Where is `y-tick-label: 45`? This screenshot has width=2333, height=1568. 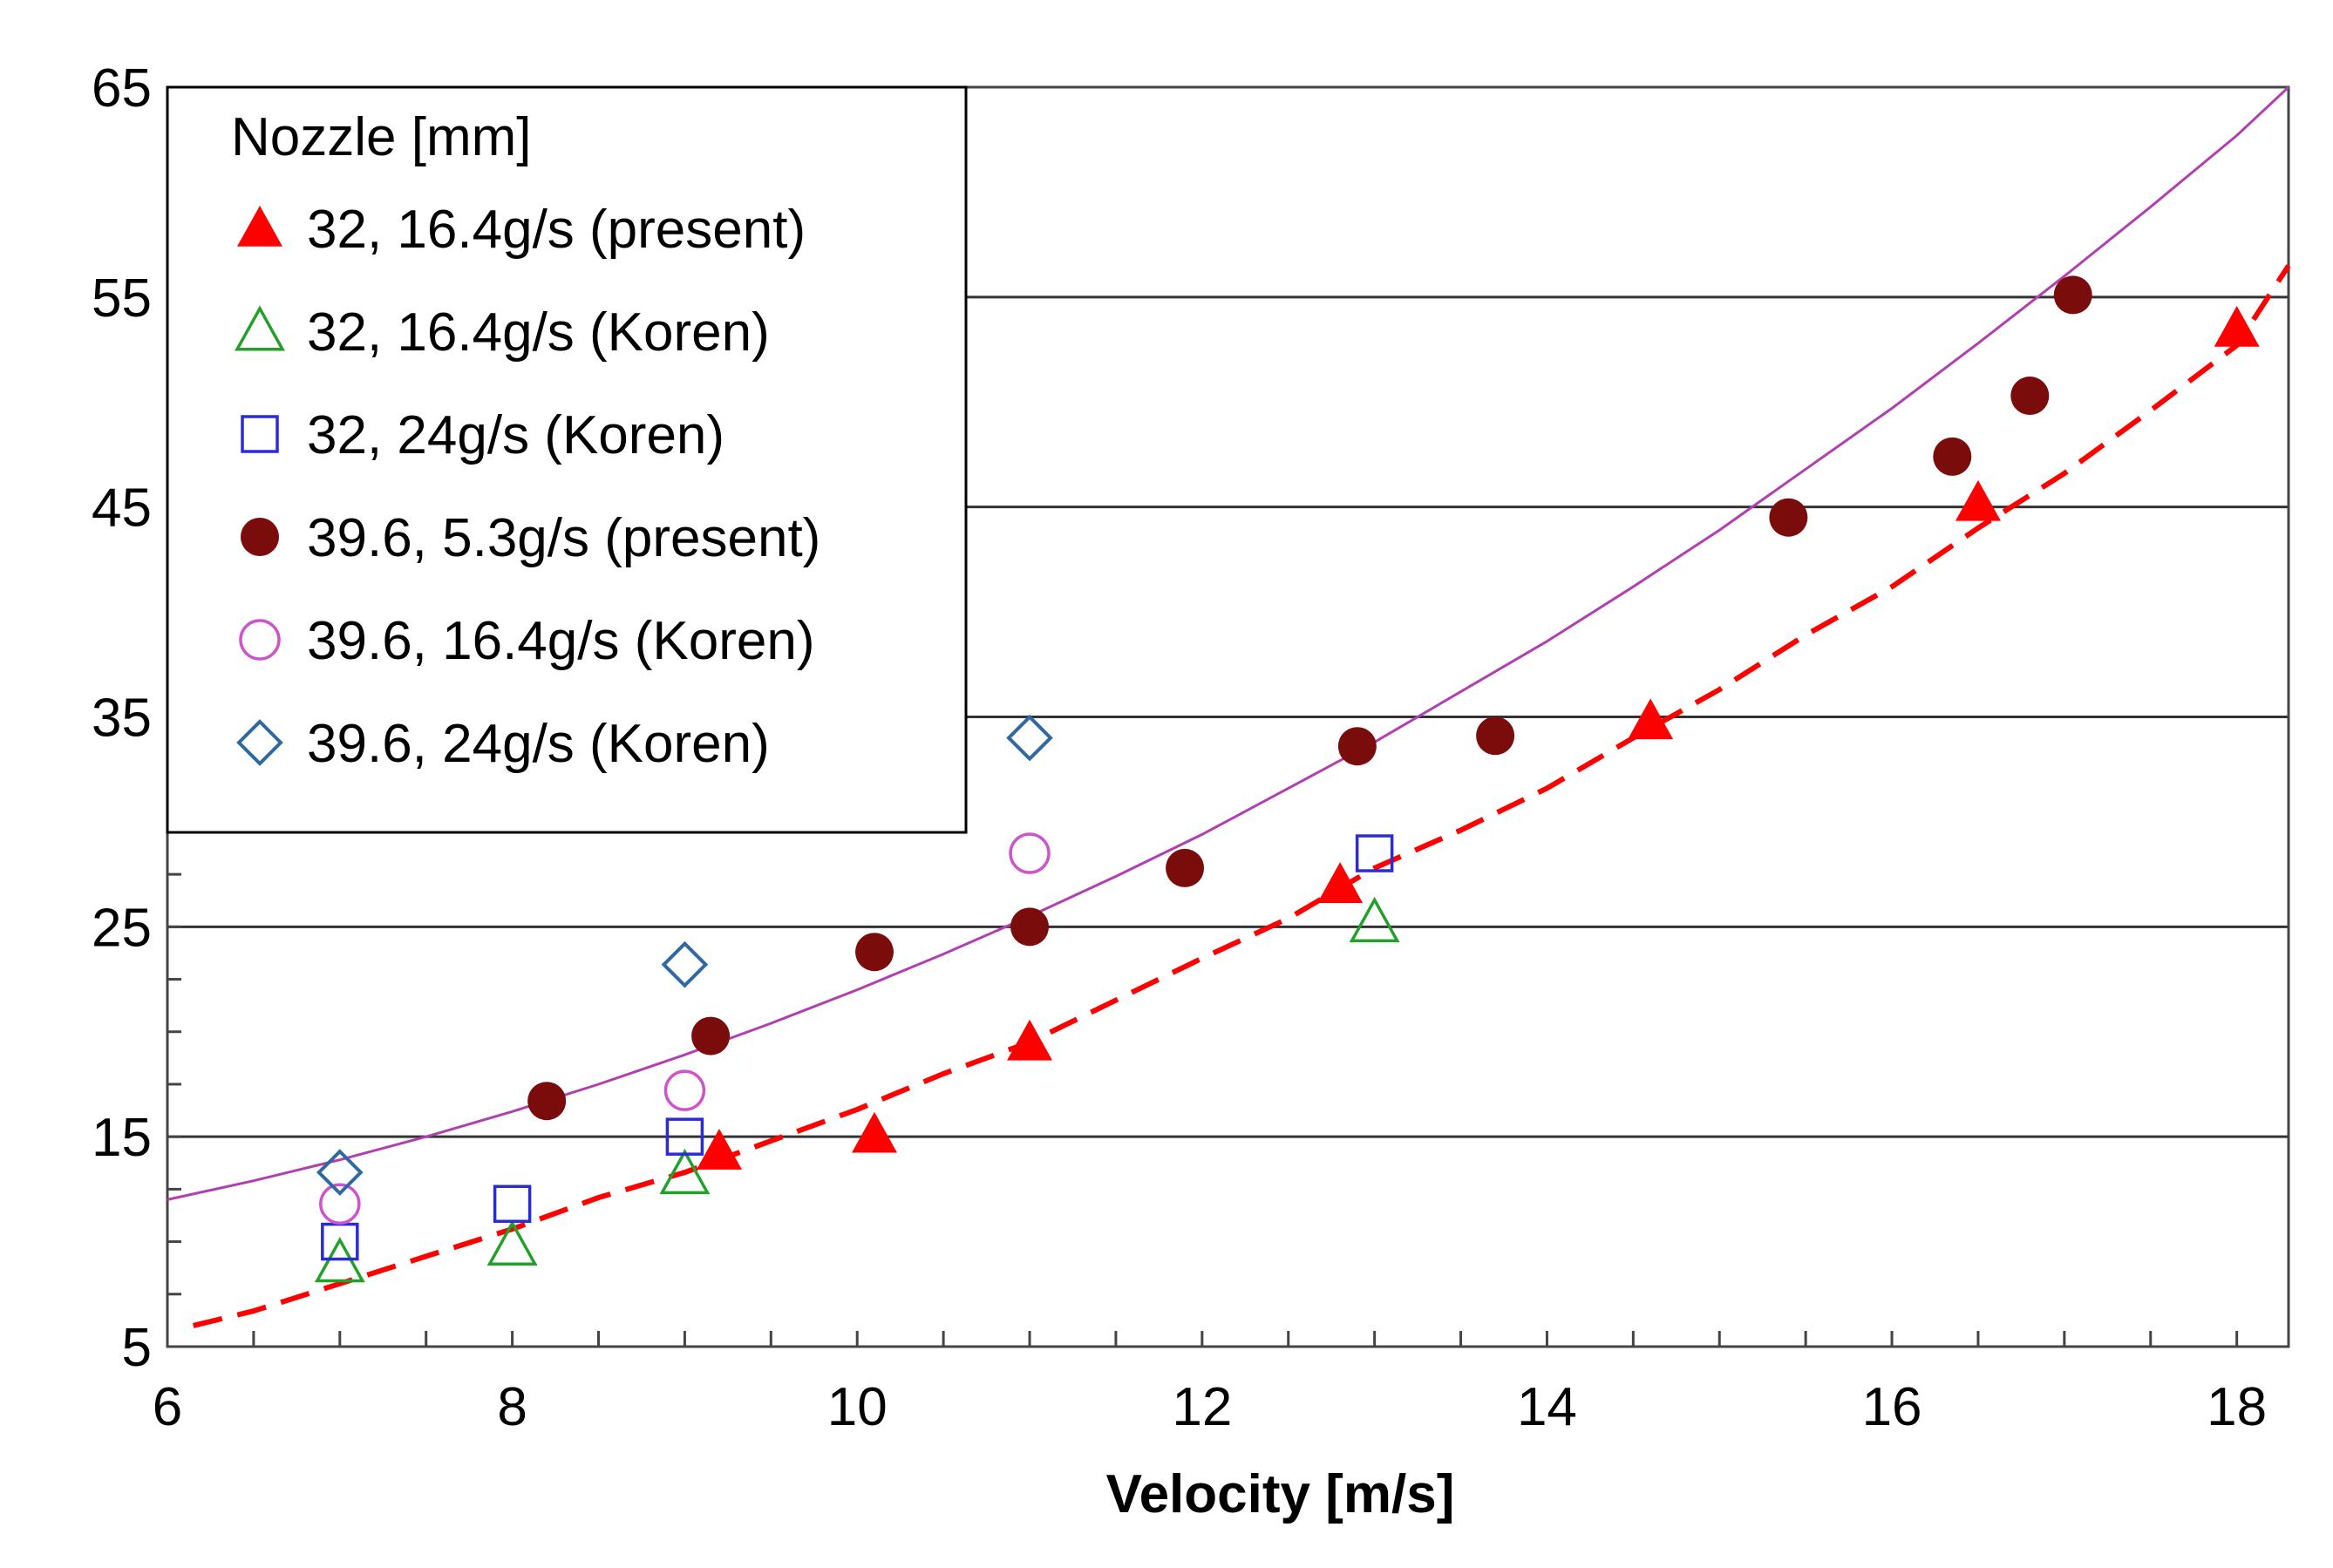
y-tick-label: 45 is located at coordinates (122, 509).